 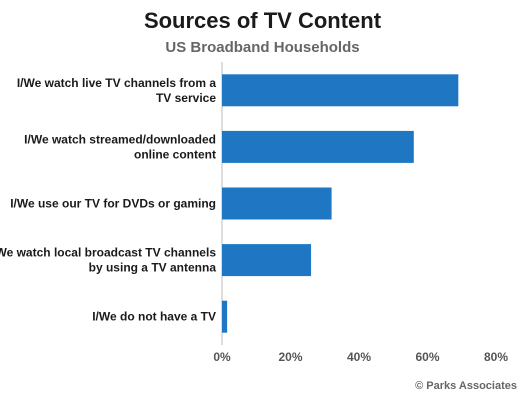 I want to click on chart-title: Sources of TV Content, so click(x=262, y=20).